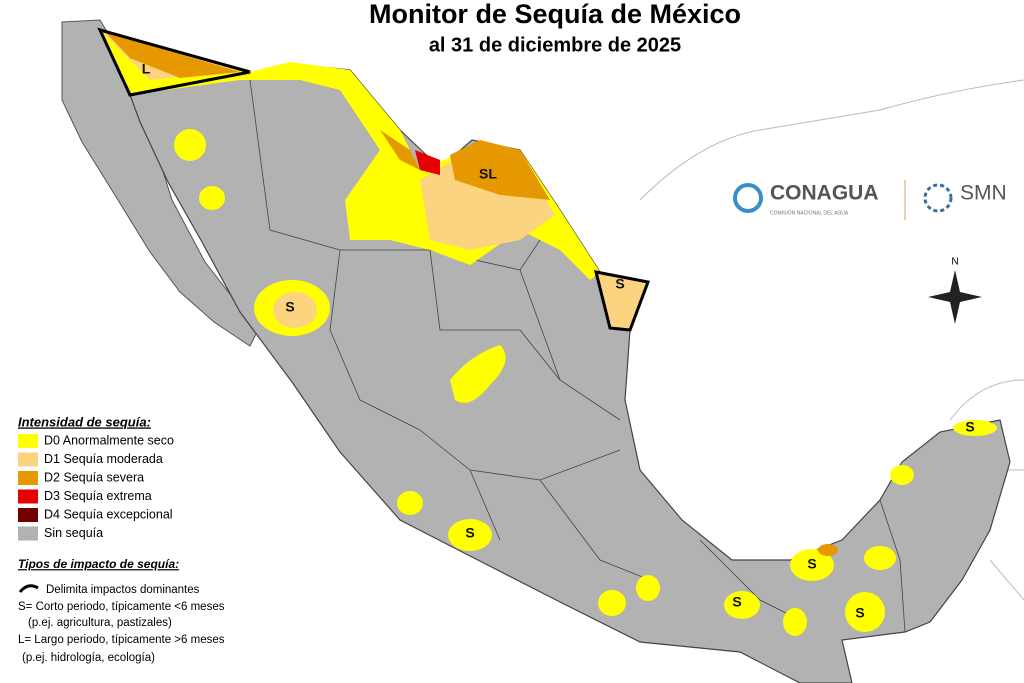 The width and height of the screenshot is (1024, 683). I want to click on compass-north: N, so click(954, 262).